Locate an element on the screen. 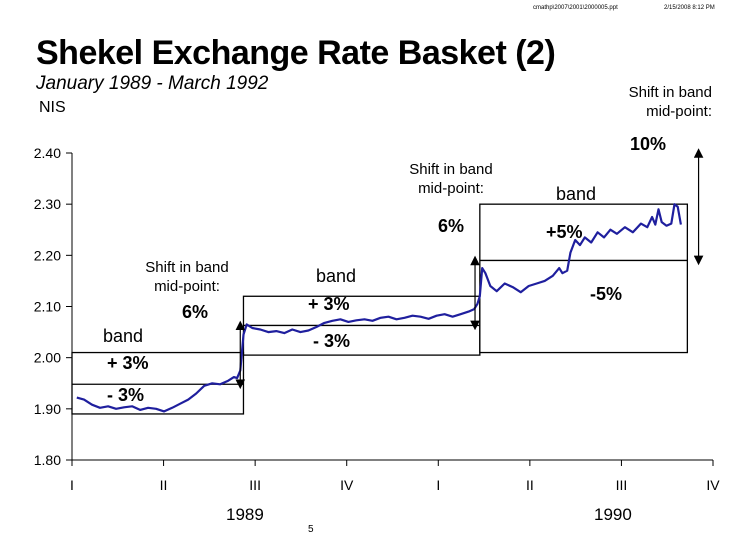 Image resolution: width=756 pixels, height=540 pixels. shift3-pct: 10% is located at coordinates (648, 144).